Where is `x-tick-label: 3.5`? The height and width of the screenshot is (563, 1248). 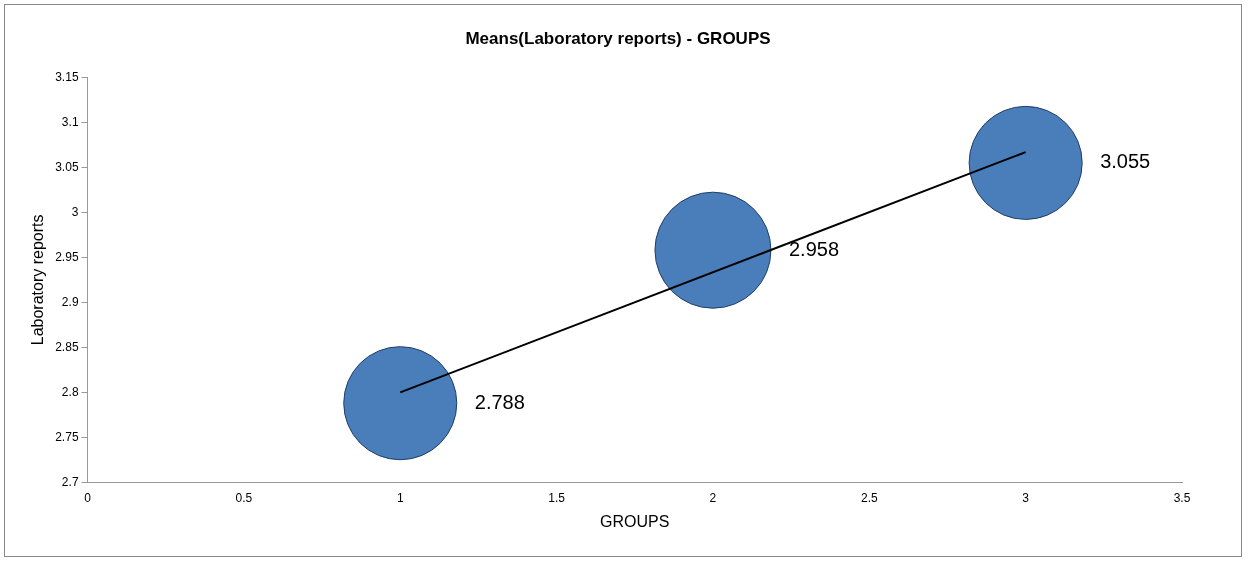
x-tick-label: 3.5 is located at coordinates (1182, 497).